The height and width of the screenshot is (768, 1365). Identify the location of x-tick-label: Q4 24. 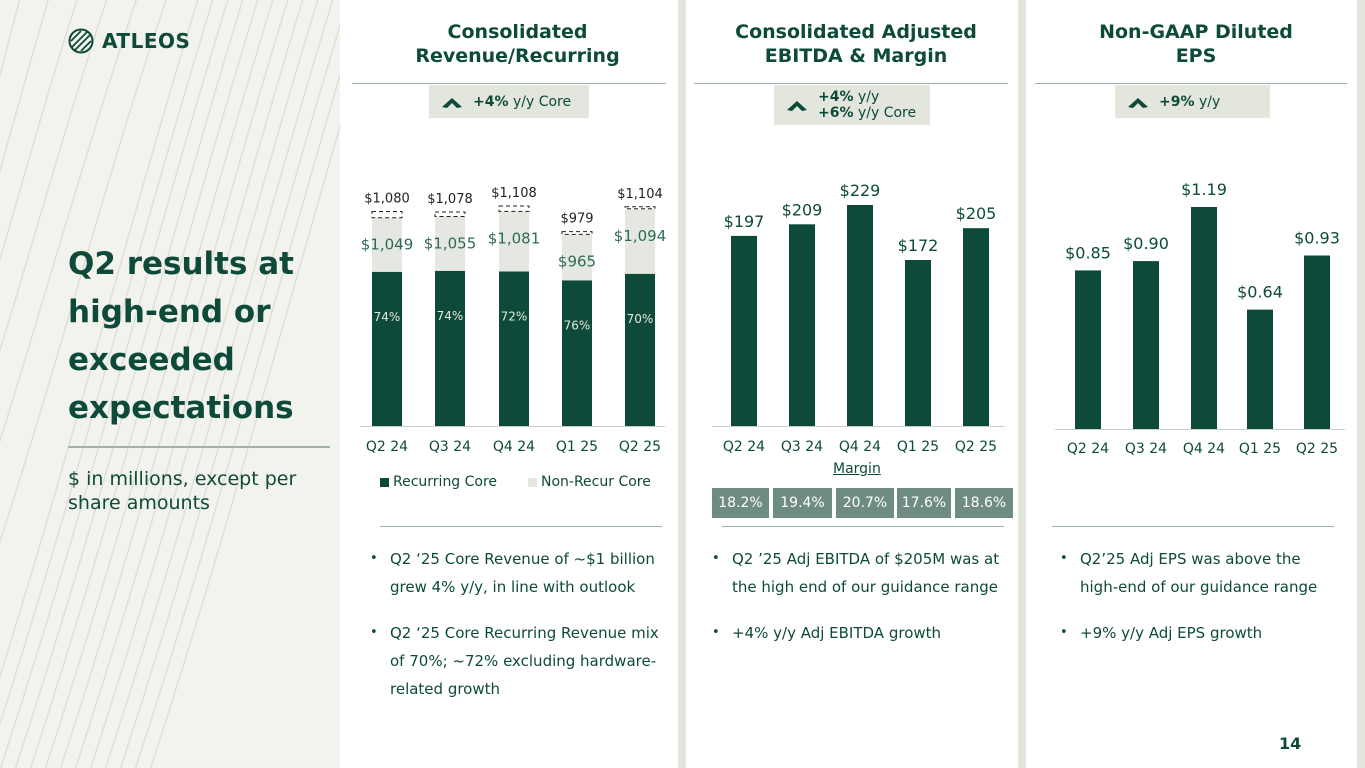
(514, 447).